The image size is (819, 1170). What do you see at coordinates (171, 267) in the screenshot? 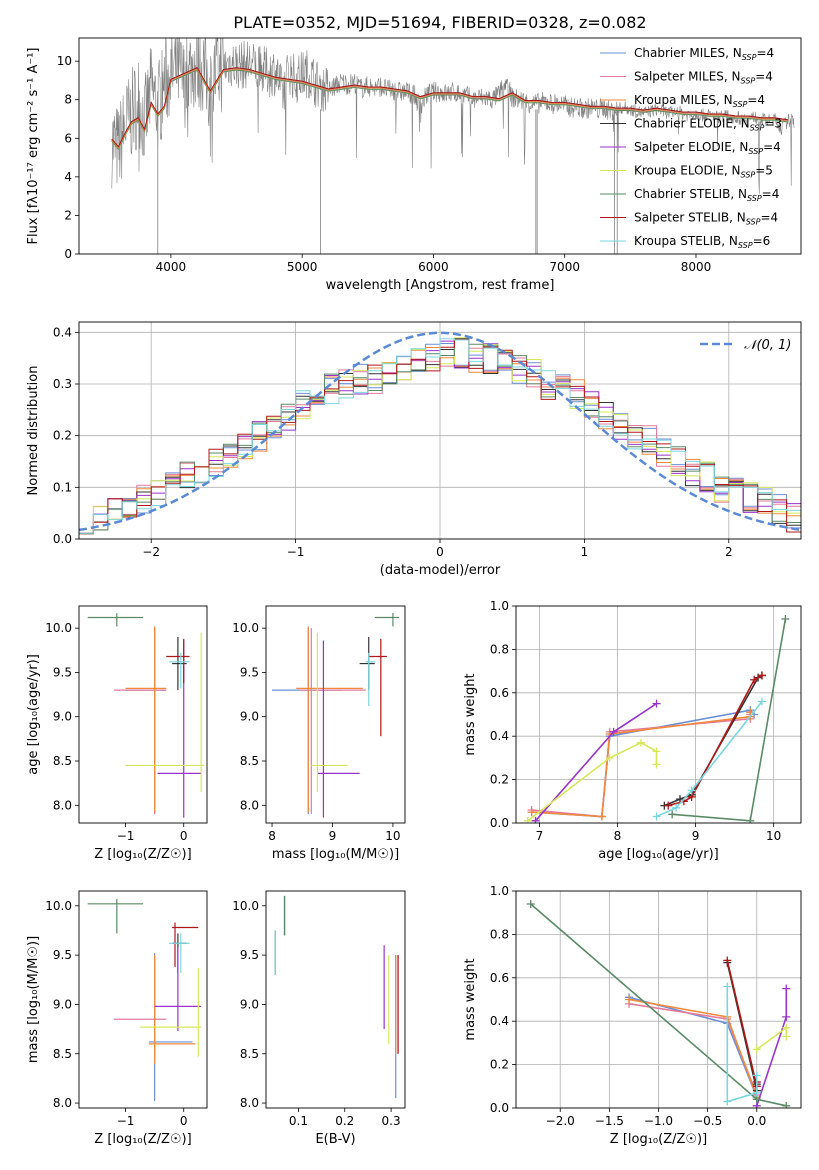
I see `spectrum-xtick-label: 4000` at bounding box center [171, 267].